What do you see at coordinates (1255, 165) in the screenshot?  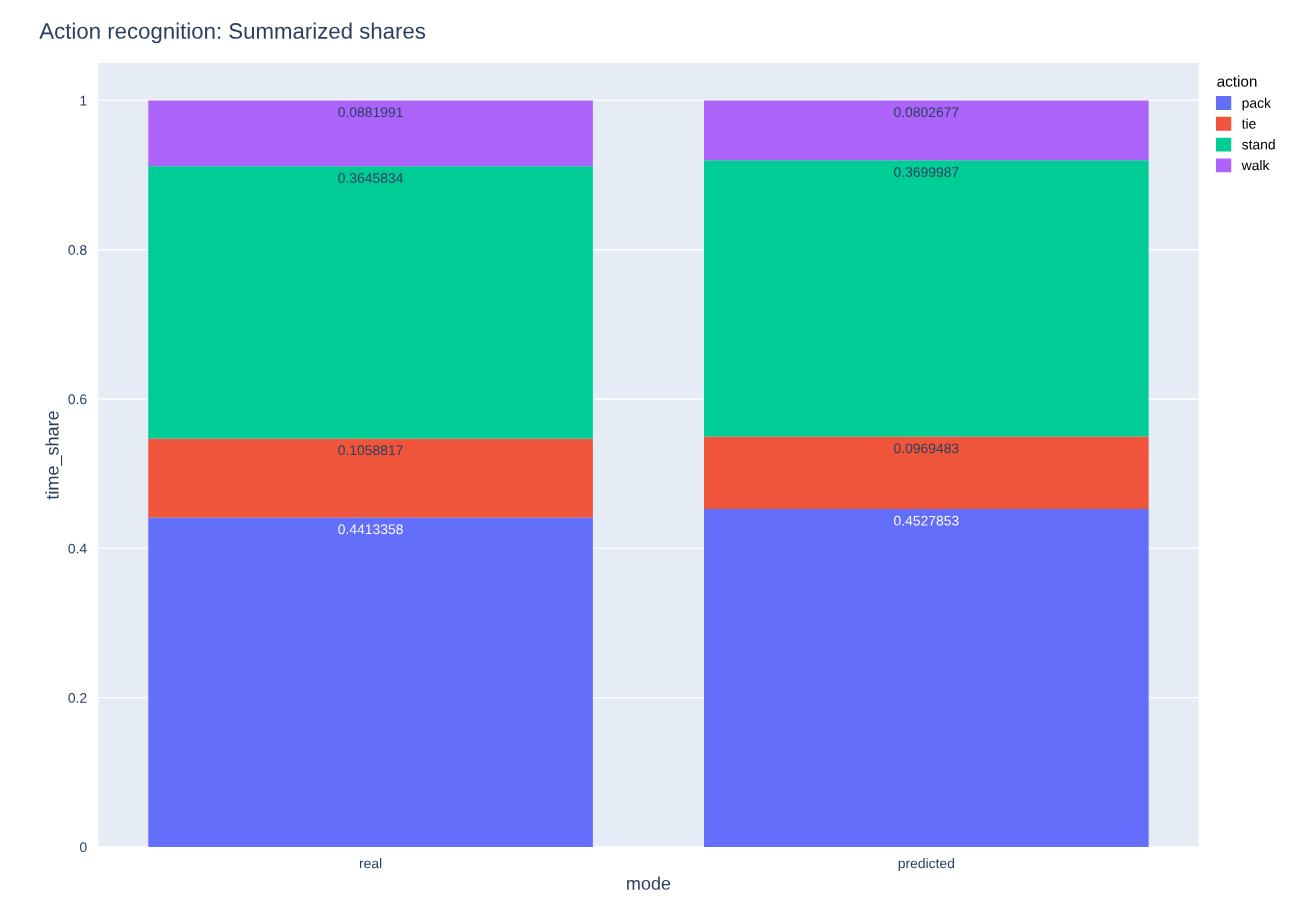 I see `legend-label: walk` at bounding box center [1255, 165].